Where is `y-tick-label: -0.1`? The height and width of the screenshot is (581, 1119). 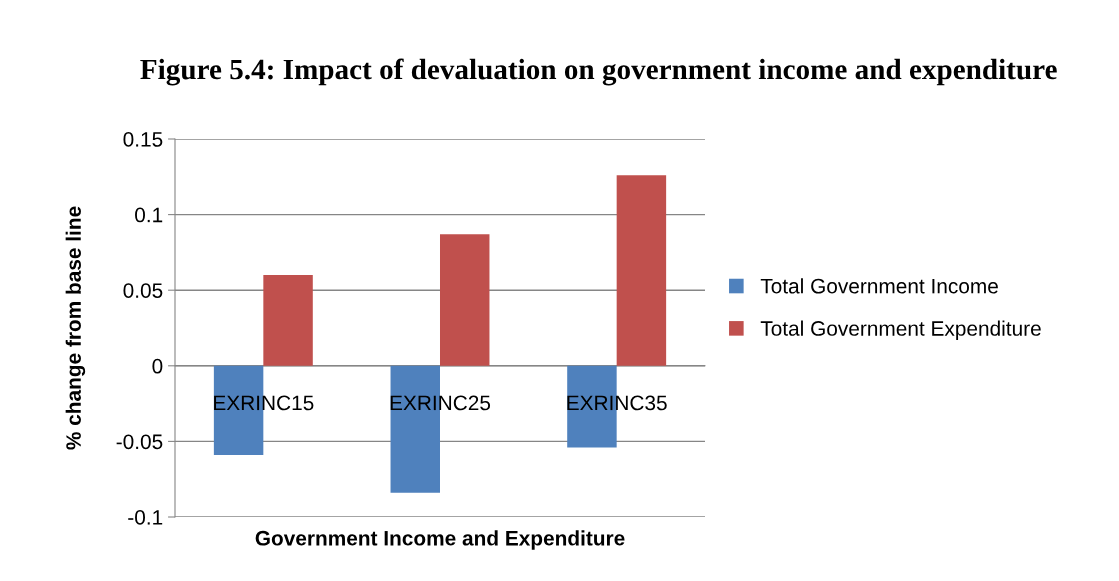 y-tick-label: -0.1 is located at coordinates (145, 517).